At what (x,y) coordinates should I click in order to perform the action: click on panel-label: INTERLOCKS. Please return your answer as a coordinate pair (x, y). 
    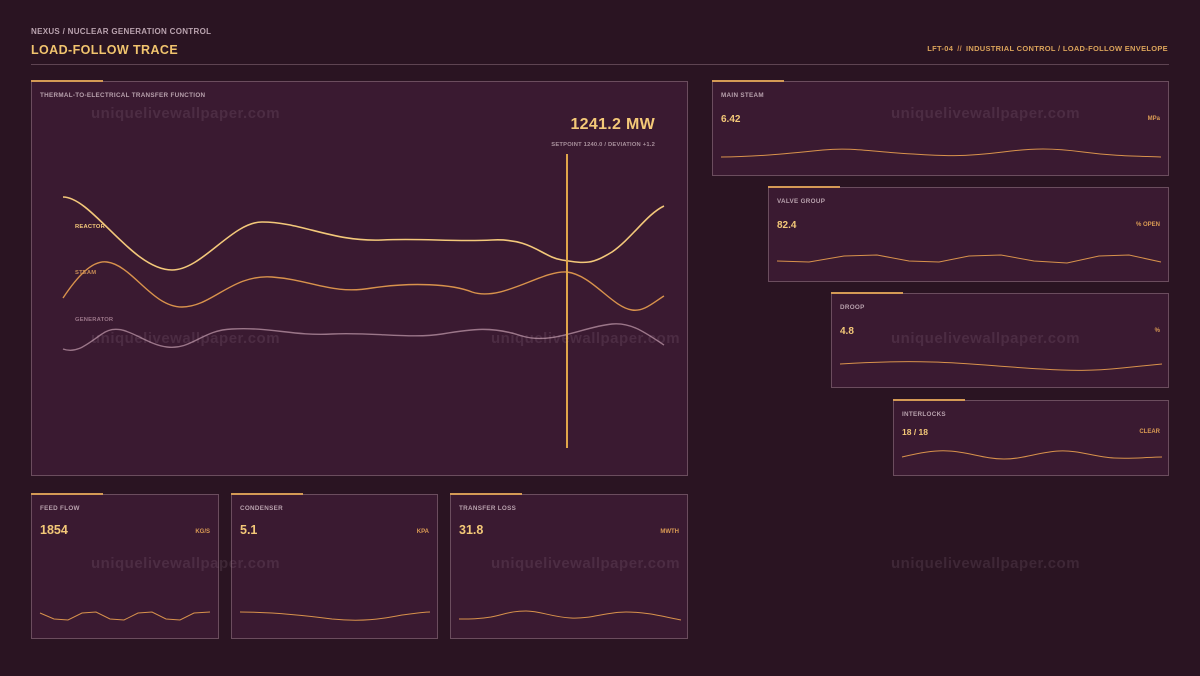
    Looking at the image, I should click on (924, 414).